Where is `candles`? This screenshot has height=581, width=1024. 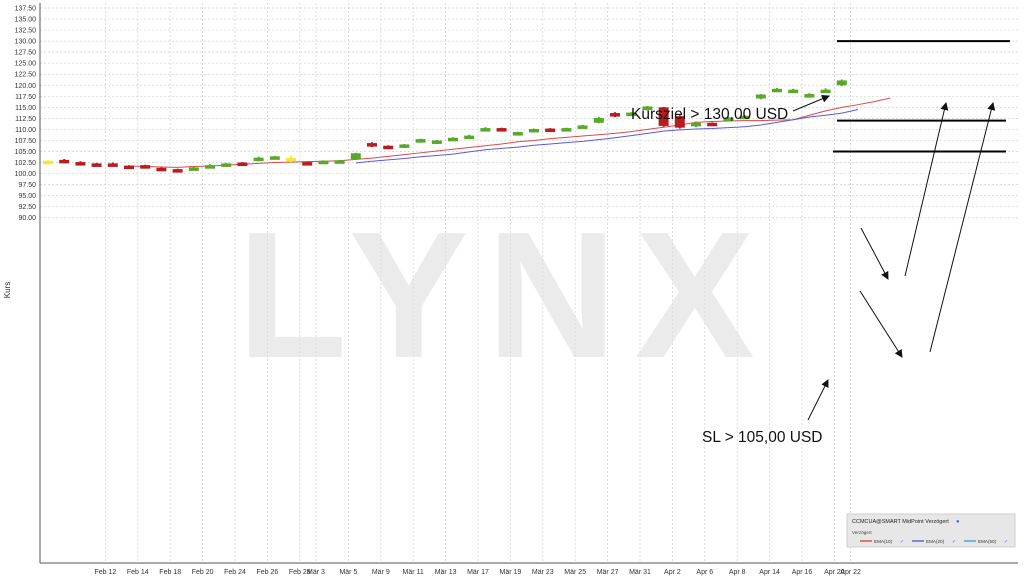
candles is located at coordinates (445, 126).